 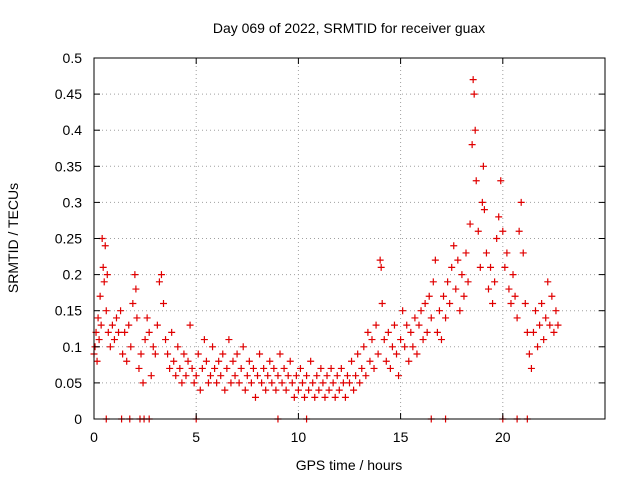 I want to click on x-tick-label: 15, so click(x=401, y=437).